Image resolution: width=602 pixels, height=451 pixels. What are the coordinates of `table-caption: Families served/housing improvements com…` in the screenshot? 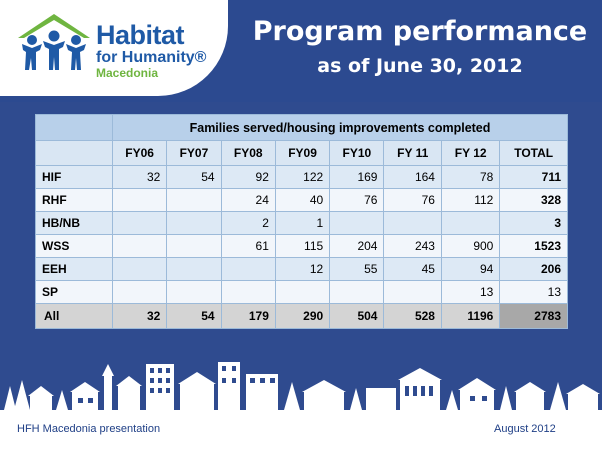 It's located at (340, 127).